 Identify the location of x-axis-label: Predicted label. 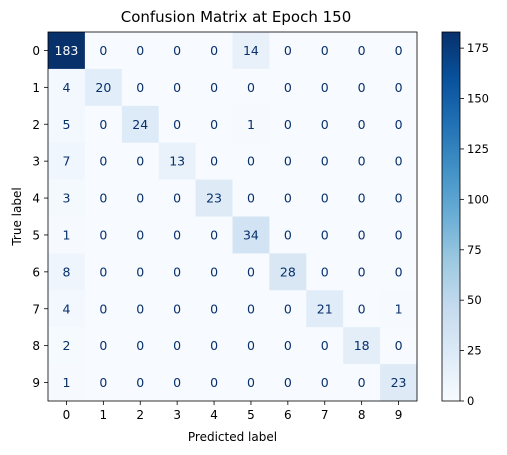
(232, 437).